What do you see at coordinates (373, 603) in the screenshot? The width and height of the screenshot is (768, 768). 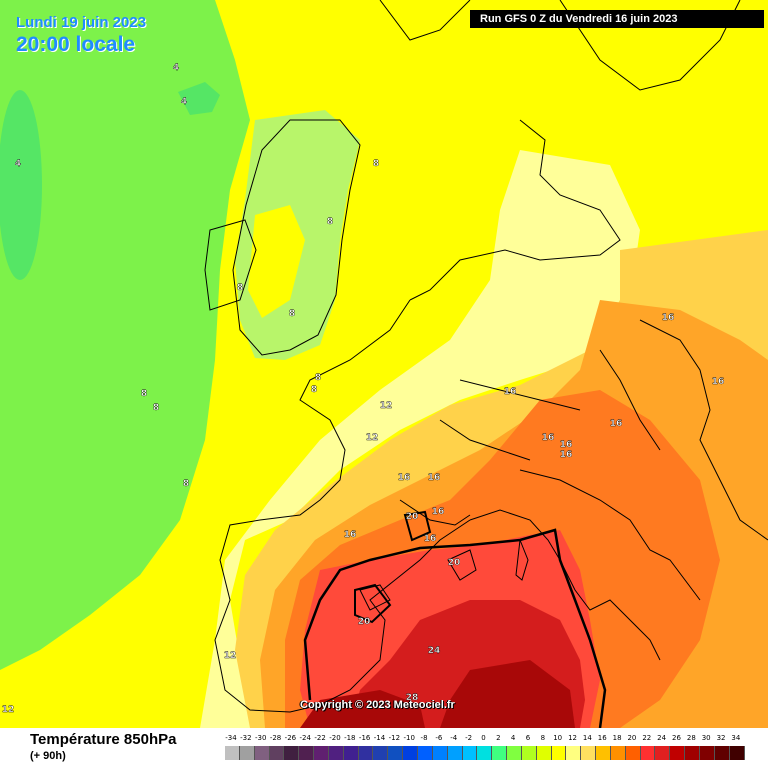 I see `isotherm-20-west` at bounding box center [373, 603].